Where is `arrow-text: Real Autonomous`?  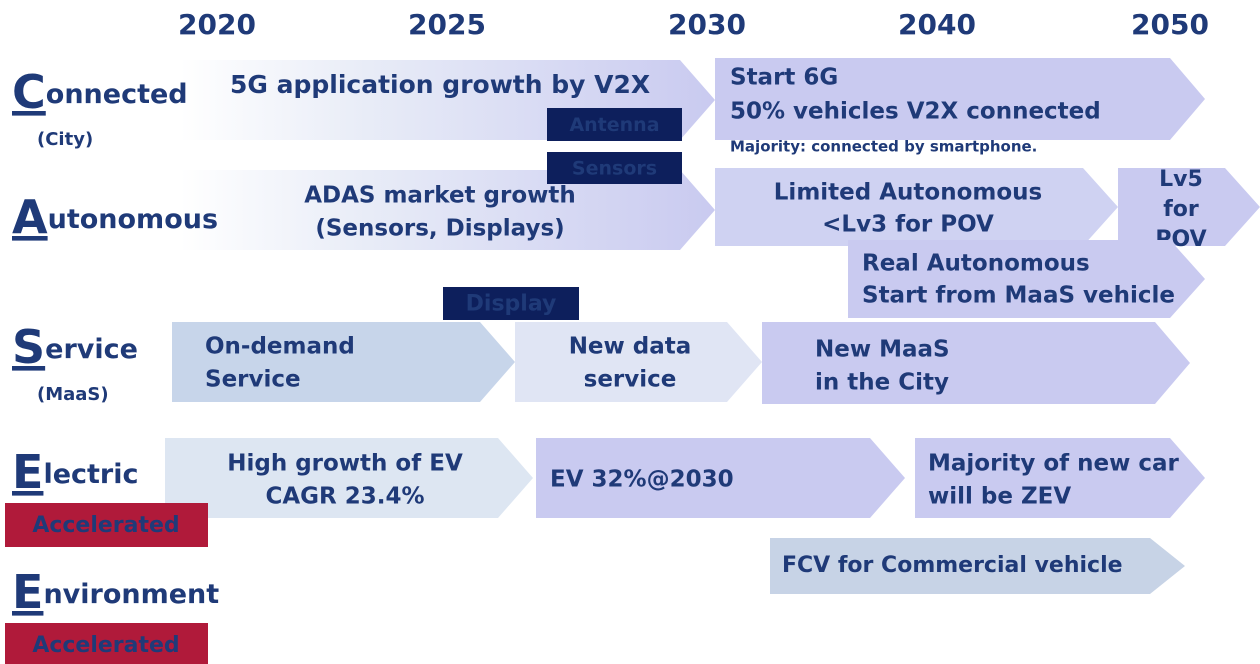
arrow-text: Real Autonomous is located at coordinates (976, 264).